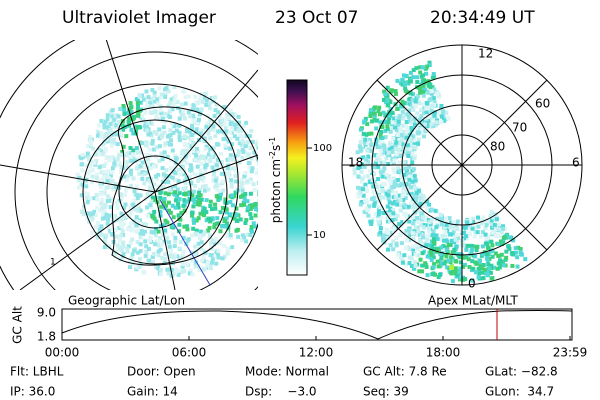  Describe the element at coordinates (161, 372) in the screenshot. I see `footer-field: Door: Open` at that location.